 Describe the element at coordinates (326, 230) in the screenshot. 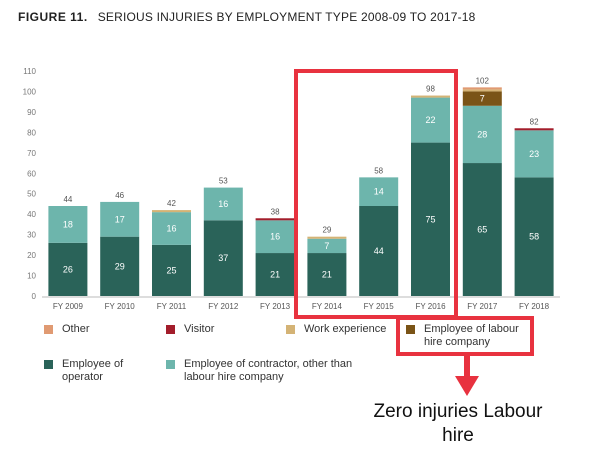

I see `bar-total-label: 29` at that location.